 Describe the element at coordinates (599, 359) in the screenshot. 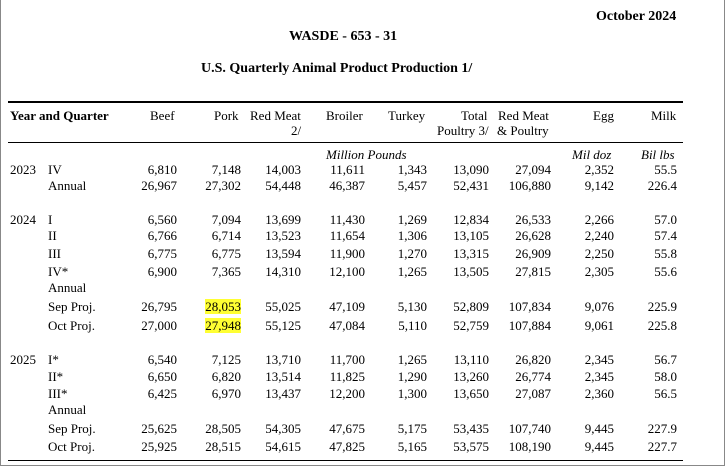

I see `table-cell: 2,345` at that location.